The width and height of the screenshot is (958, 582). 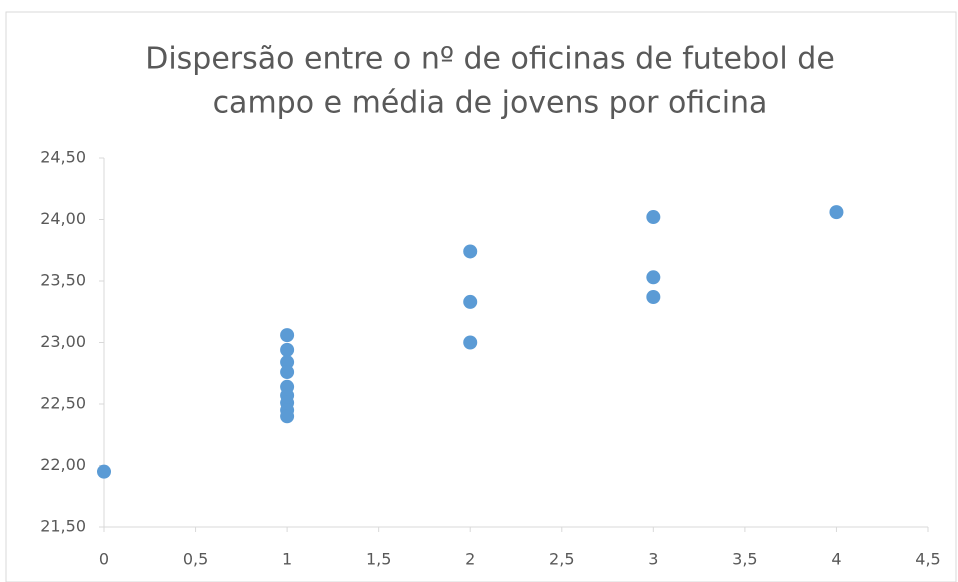 I want to click on x-tick-label: 1, so click(x=287, y=559).